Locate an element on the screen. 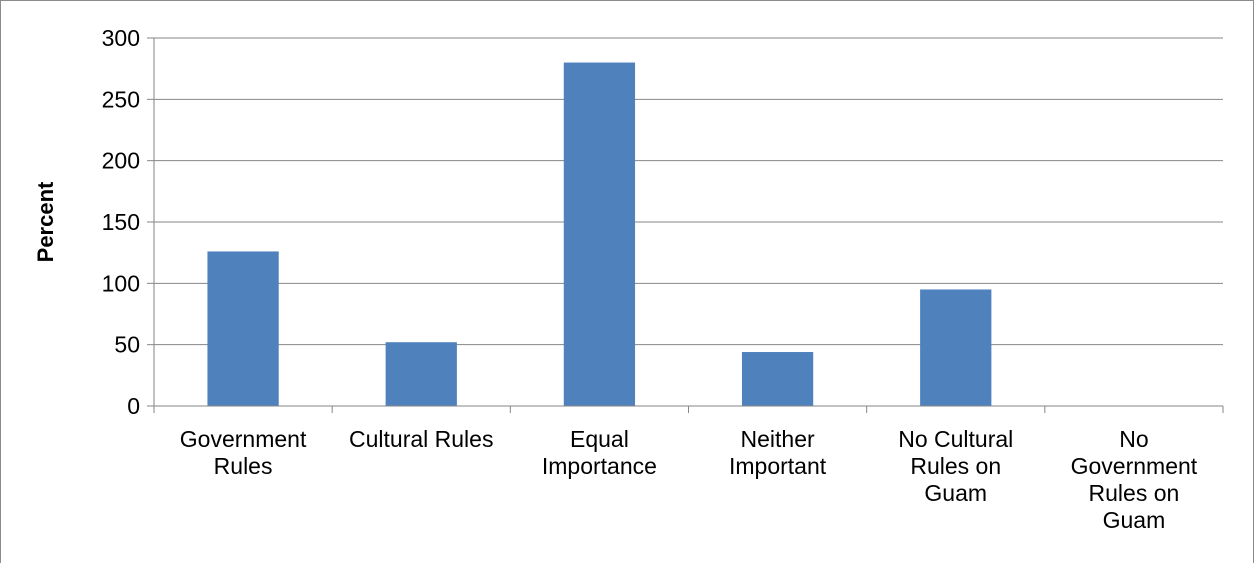 The width and height of the screenshot is (1254, 564). y-tick-label: 250 is located at coordinates (121, 99).